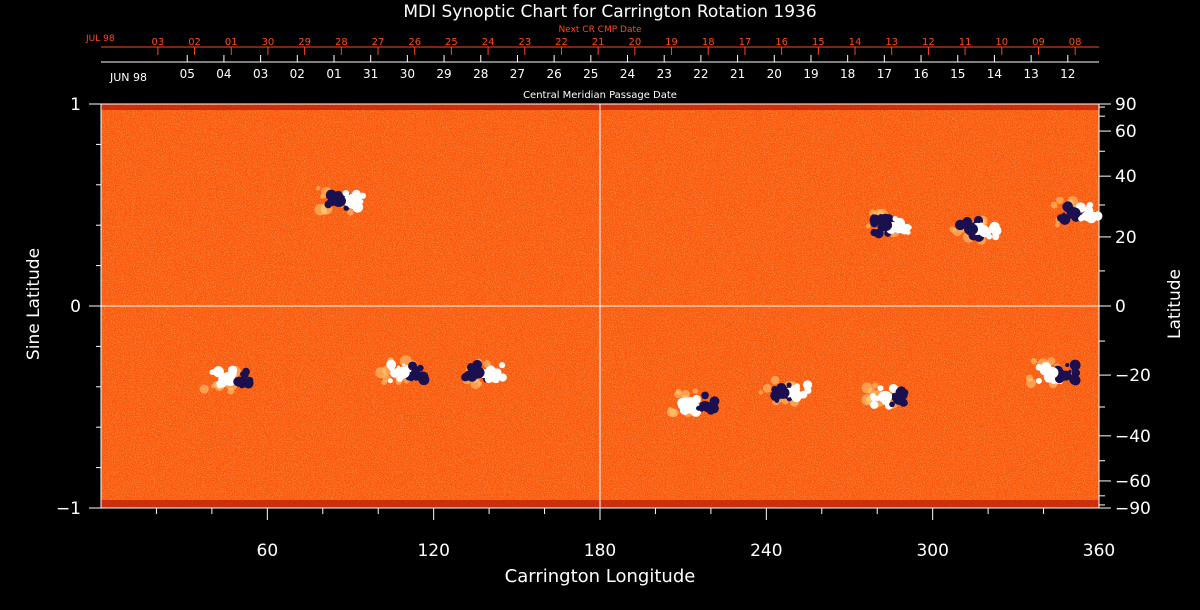  What do you see at coordinates (260, 74) in the screenshot?
I see `cmp-date-label: 03` at bounding box center [260, 74].